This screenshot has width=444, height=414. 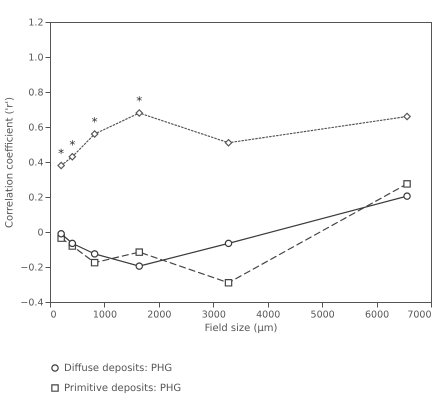 I want to click on y-axis-title: Correlation coefficient ('r'), so click(x=10, y=162).